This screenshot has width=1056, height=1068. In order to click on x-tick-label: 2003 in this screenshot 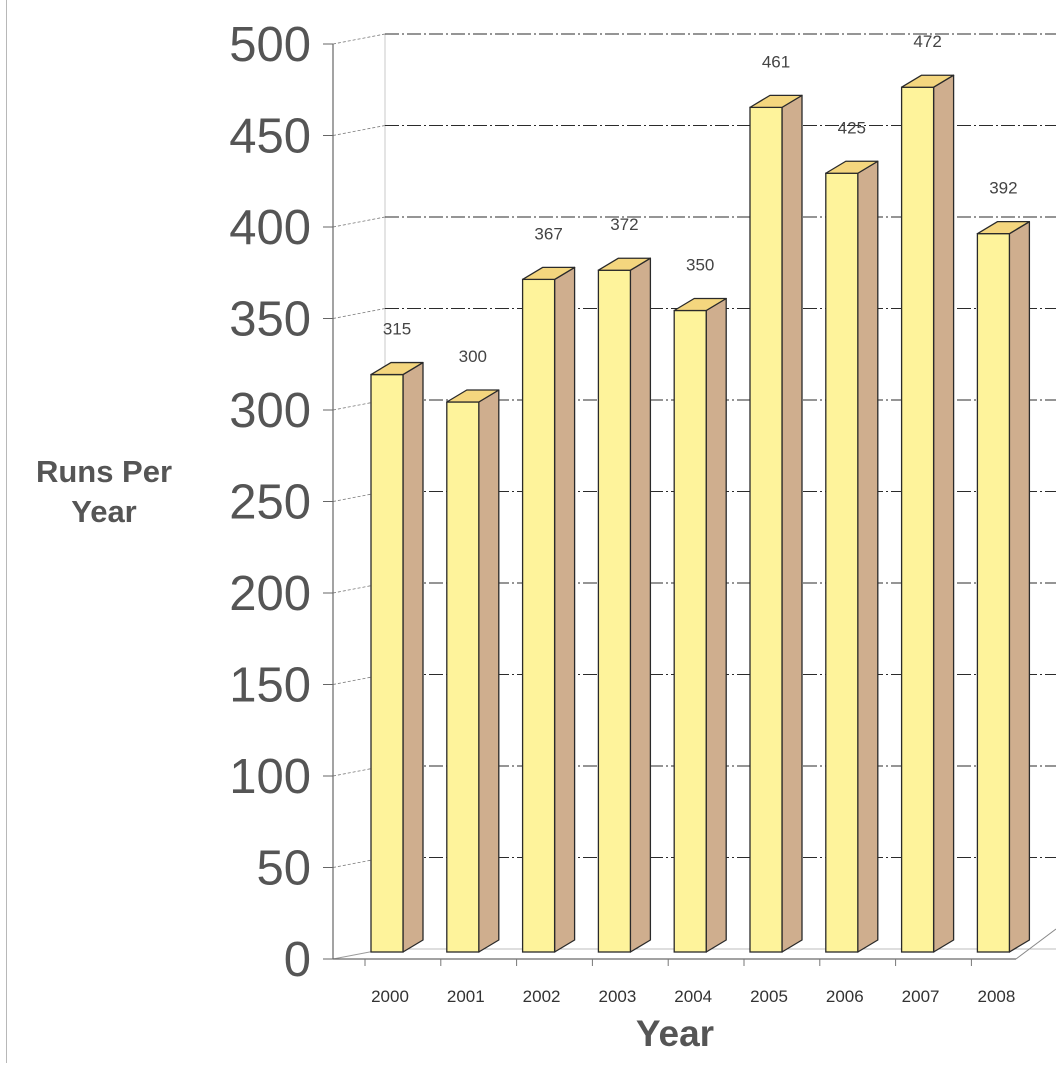, I will do `click(617, 996)`.